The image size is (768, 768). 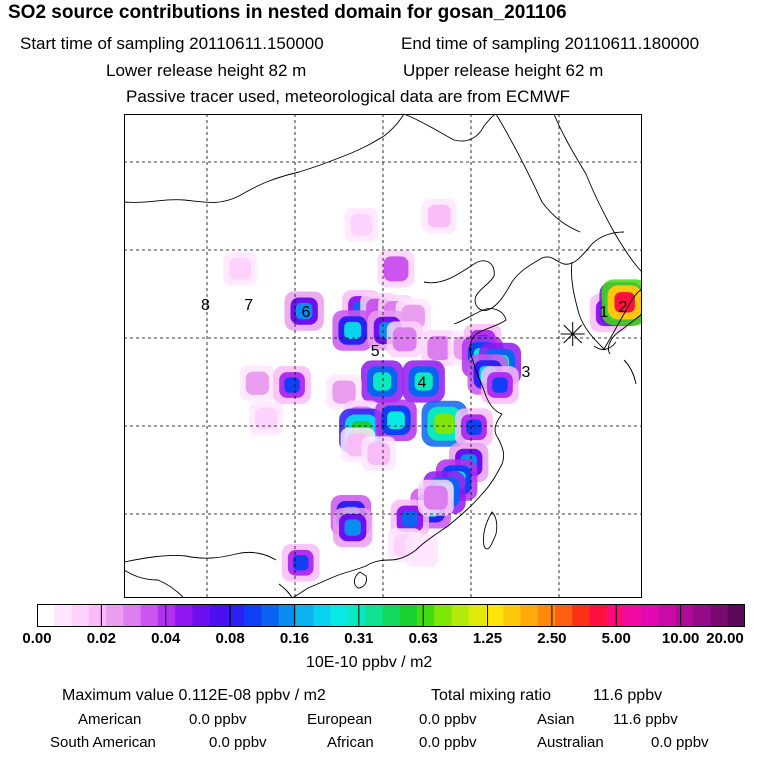 I want to click on receptor-star, so click(x=572, y=334).